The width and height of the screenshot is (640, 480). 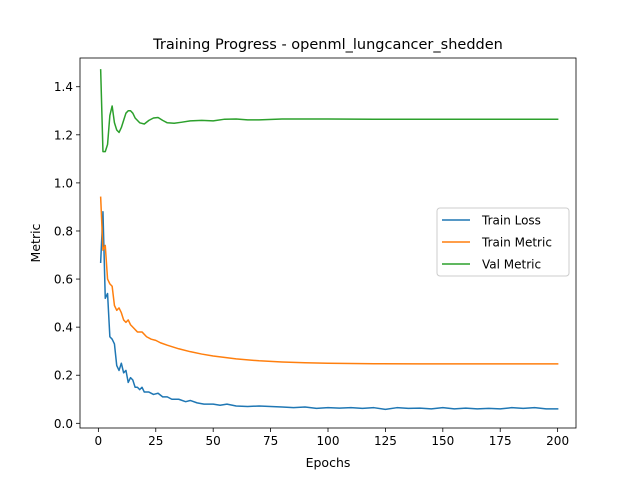 I want to click on y-tick-label: 0.2, so click(x=63, y=376).